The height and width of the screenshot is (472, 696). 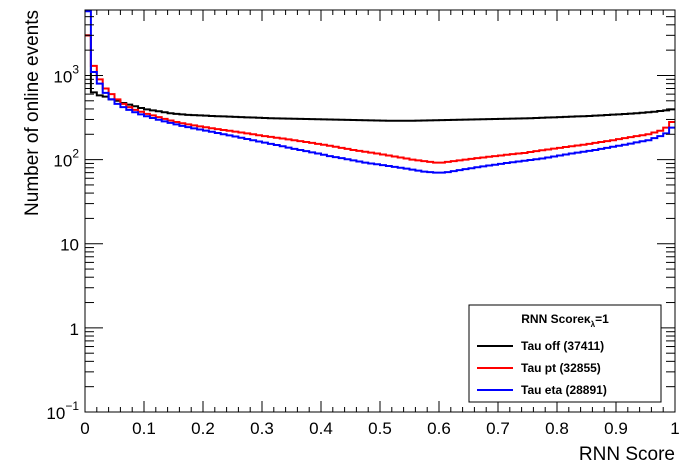 What do you see at coordinates (321, 428) in the screenshot?
I see `x-tick-label: 0.4` at bounding box center [321, 428].